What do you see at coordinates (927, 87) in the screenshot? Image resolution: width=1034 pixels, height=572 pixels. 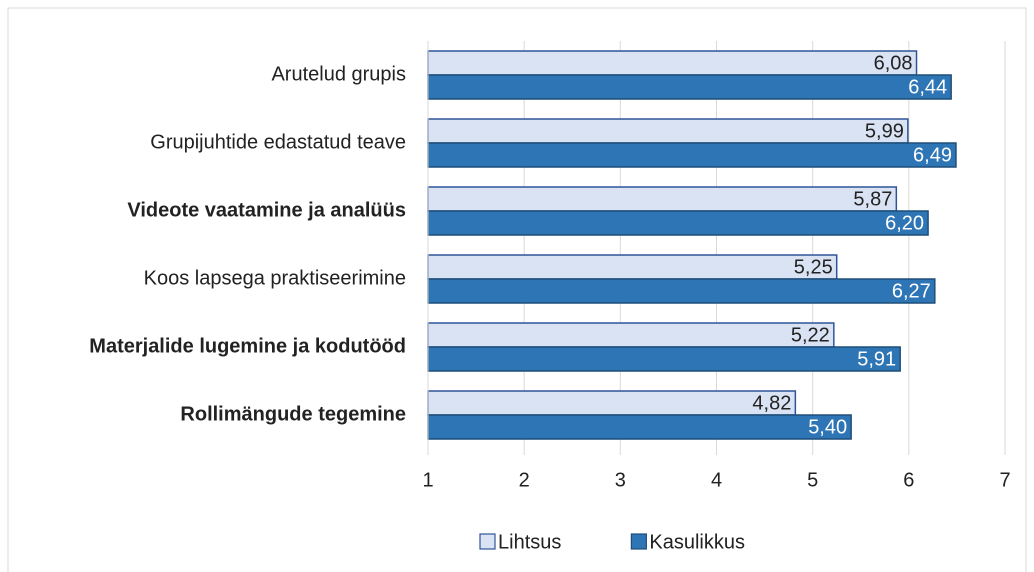 I see `data-label: 6,44` at bounding box center [927, 87].